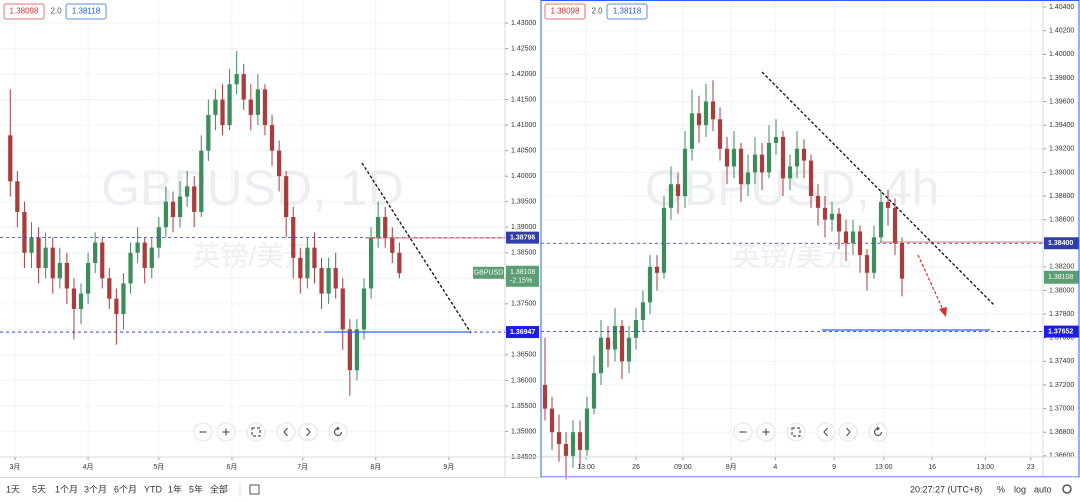 Image resolution: width=1080 pixels, height=502 pixels. Describe the element at coordinates (1020, 489) in the screenshot. I see `scale-option: log` at that location.